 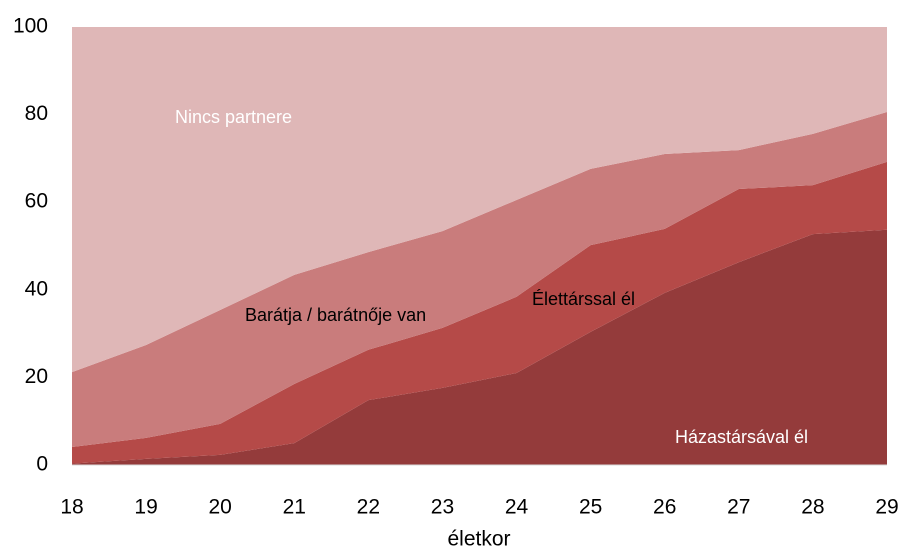 I want to click on x-tick-label: 25, so click(x=590, y=507).